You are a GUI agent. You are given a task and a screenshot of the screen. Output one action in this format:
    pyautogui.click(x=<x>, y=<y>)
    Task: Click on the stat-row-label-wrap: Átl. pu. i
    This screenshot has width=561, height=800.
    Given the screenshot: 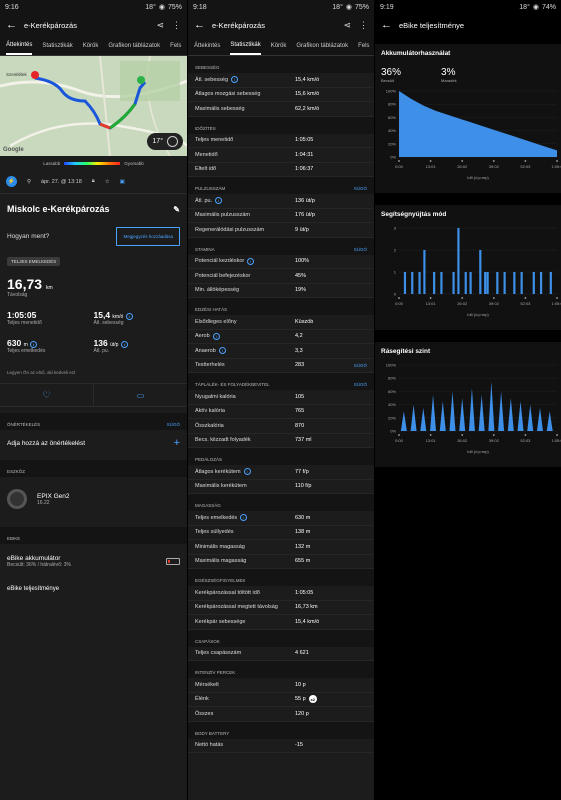 What is the action you would take?
    pyautogui.click(x=245, y=201)
    